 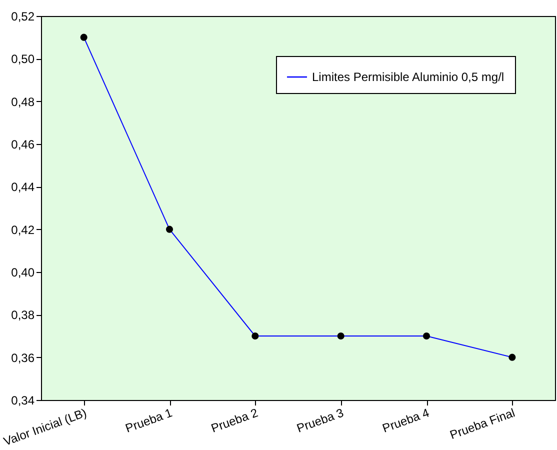 I want to click on y-tick-label: 0,42, so click(x=23, y=229).